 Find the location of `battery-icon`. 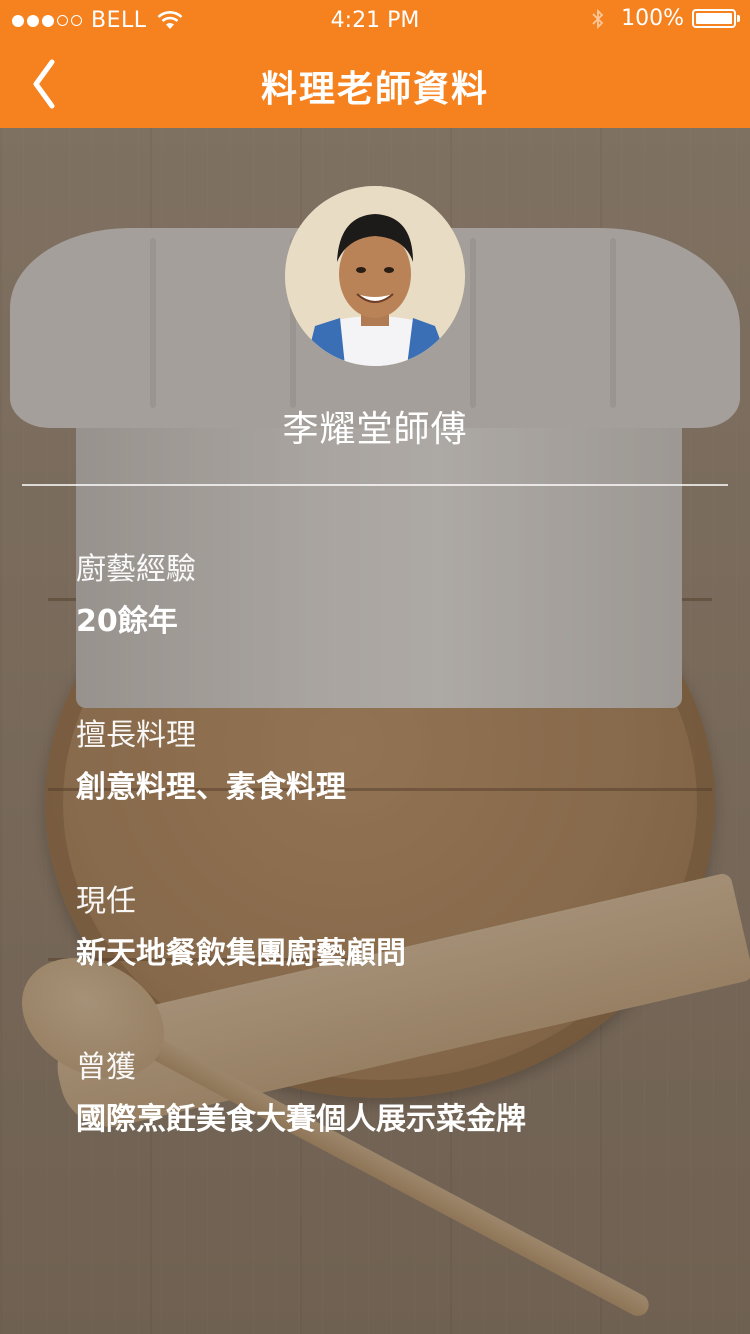

battery-icon is located at coordinates (716, 18).